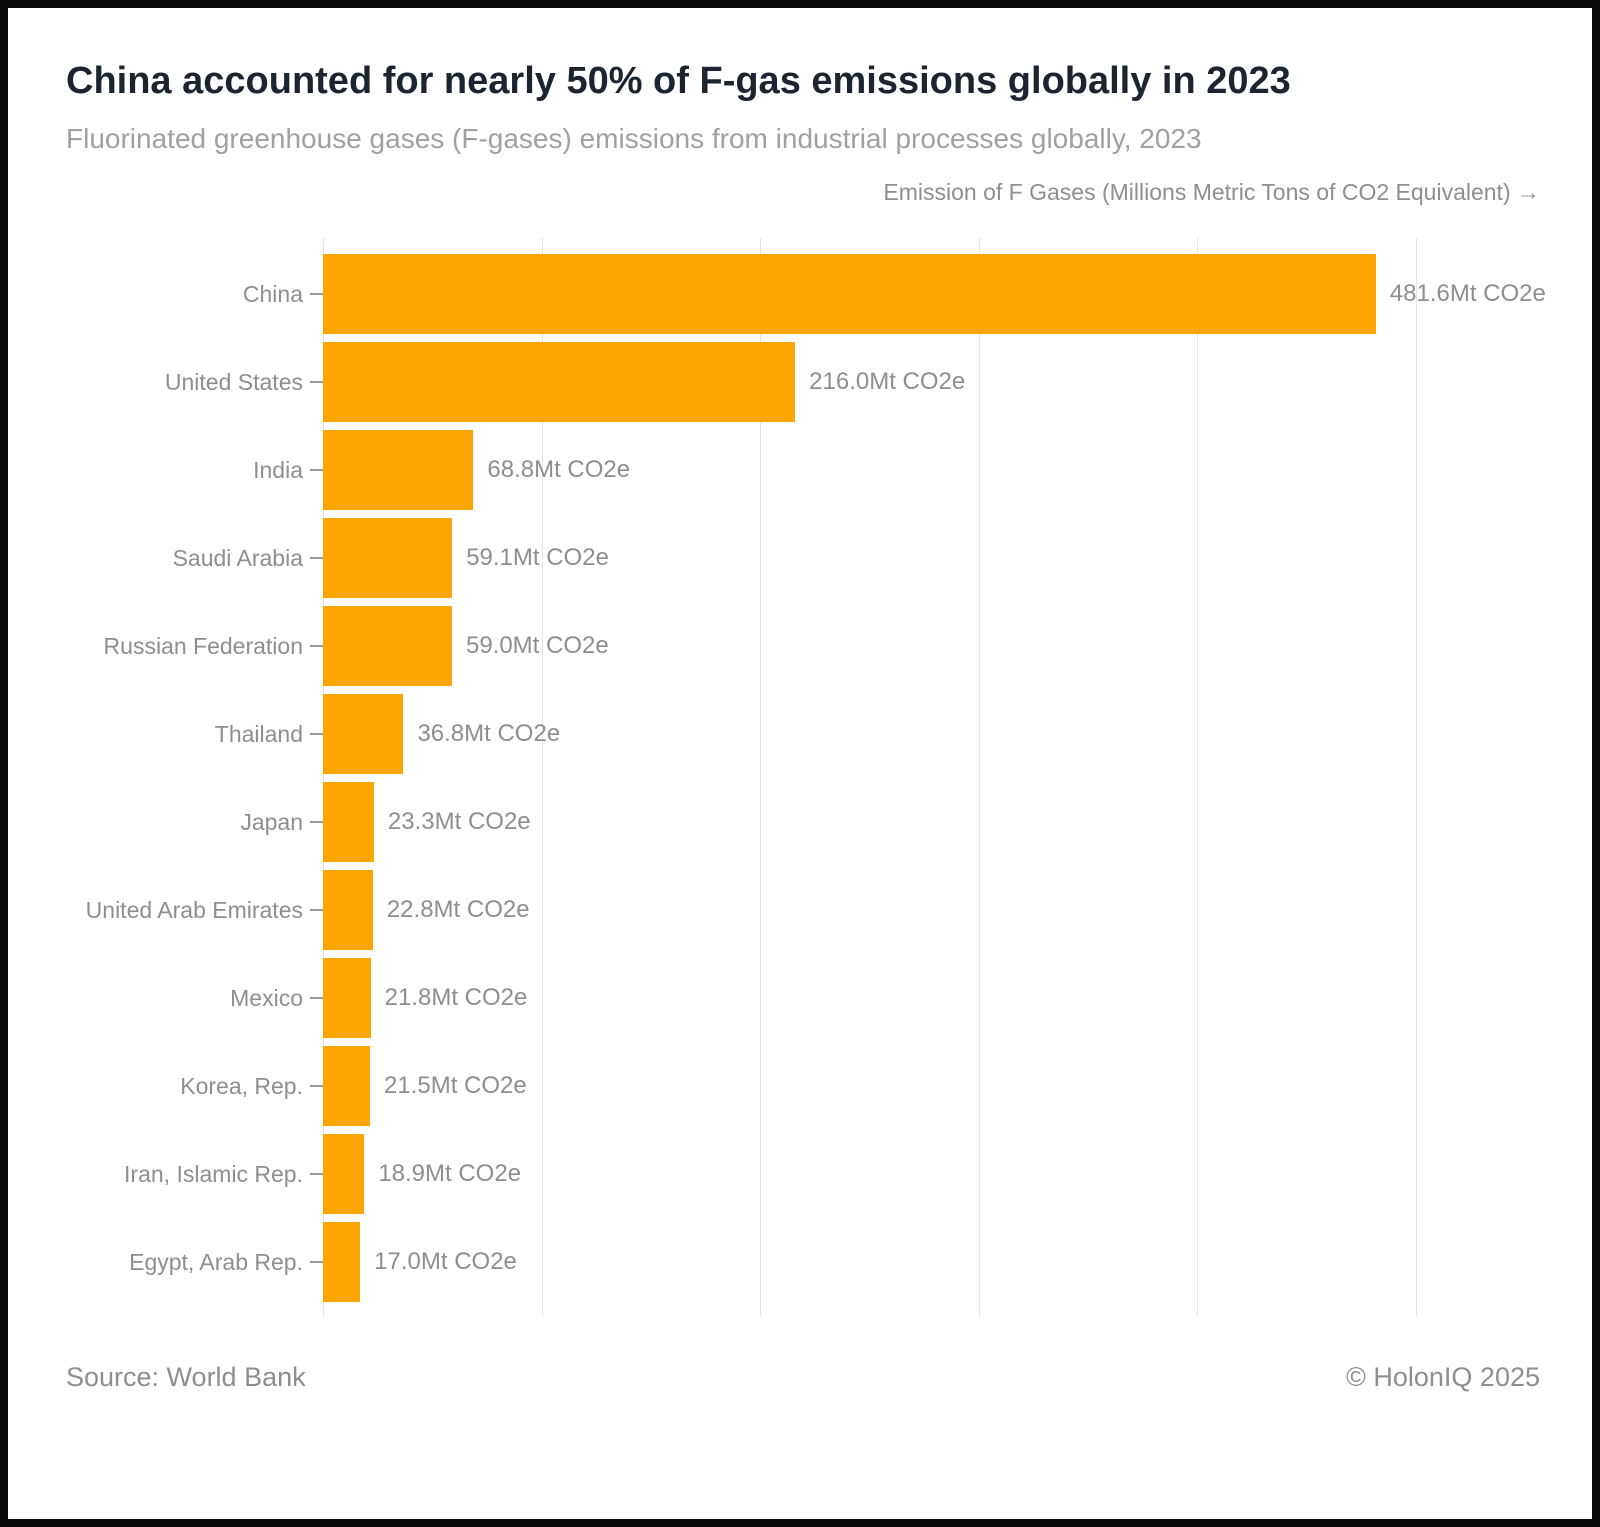  What do you see at coordinates (165, 558) in the screenshot?
I see `category-label: Saudi Arabia` at bounding box center [165, 558].